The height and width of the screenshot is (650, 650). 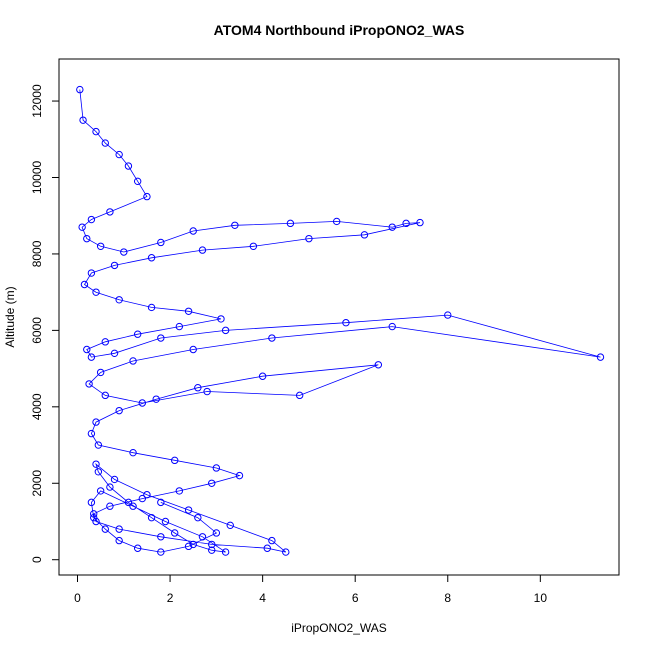 What do you see at coordinates (339, 628) in the screenshot?
I see `x-axis-label: iPropONO2_WAS` at bounding box center [339, 628].